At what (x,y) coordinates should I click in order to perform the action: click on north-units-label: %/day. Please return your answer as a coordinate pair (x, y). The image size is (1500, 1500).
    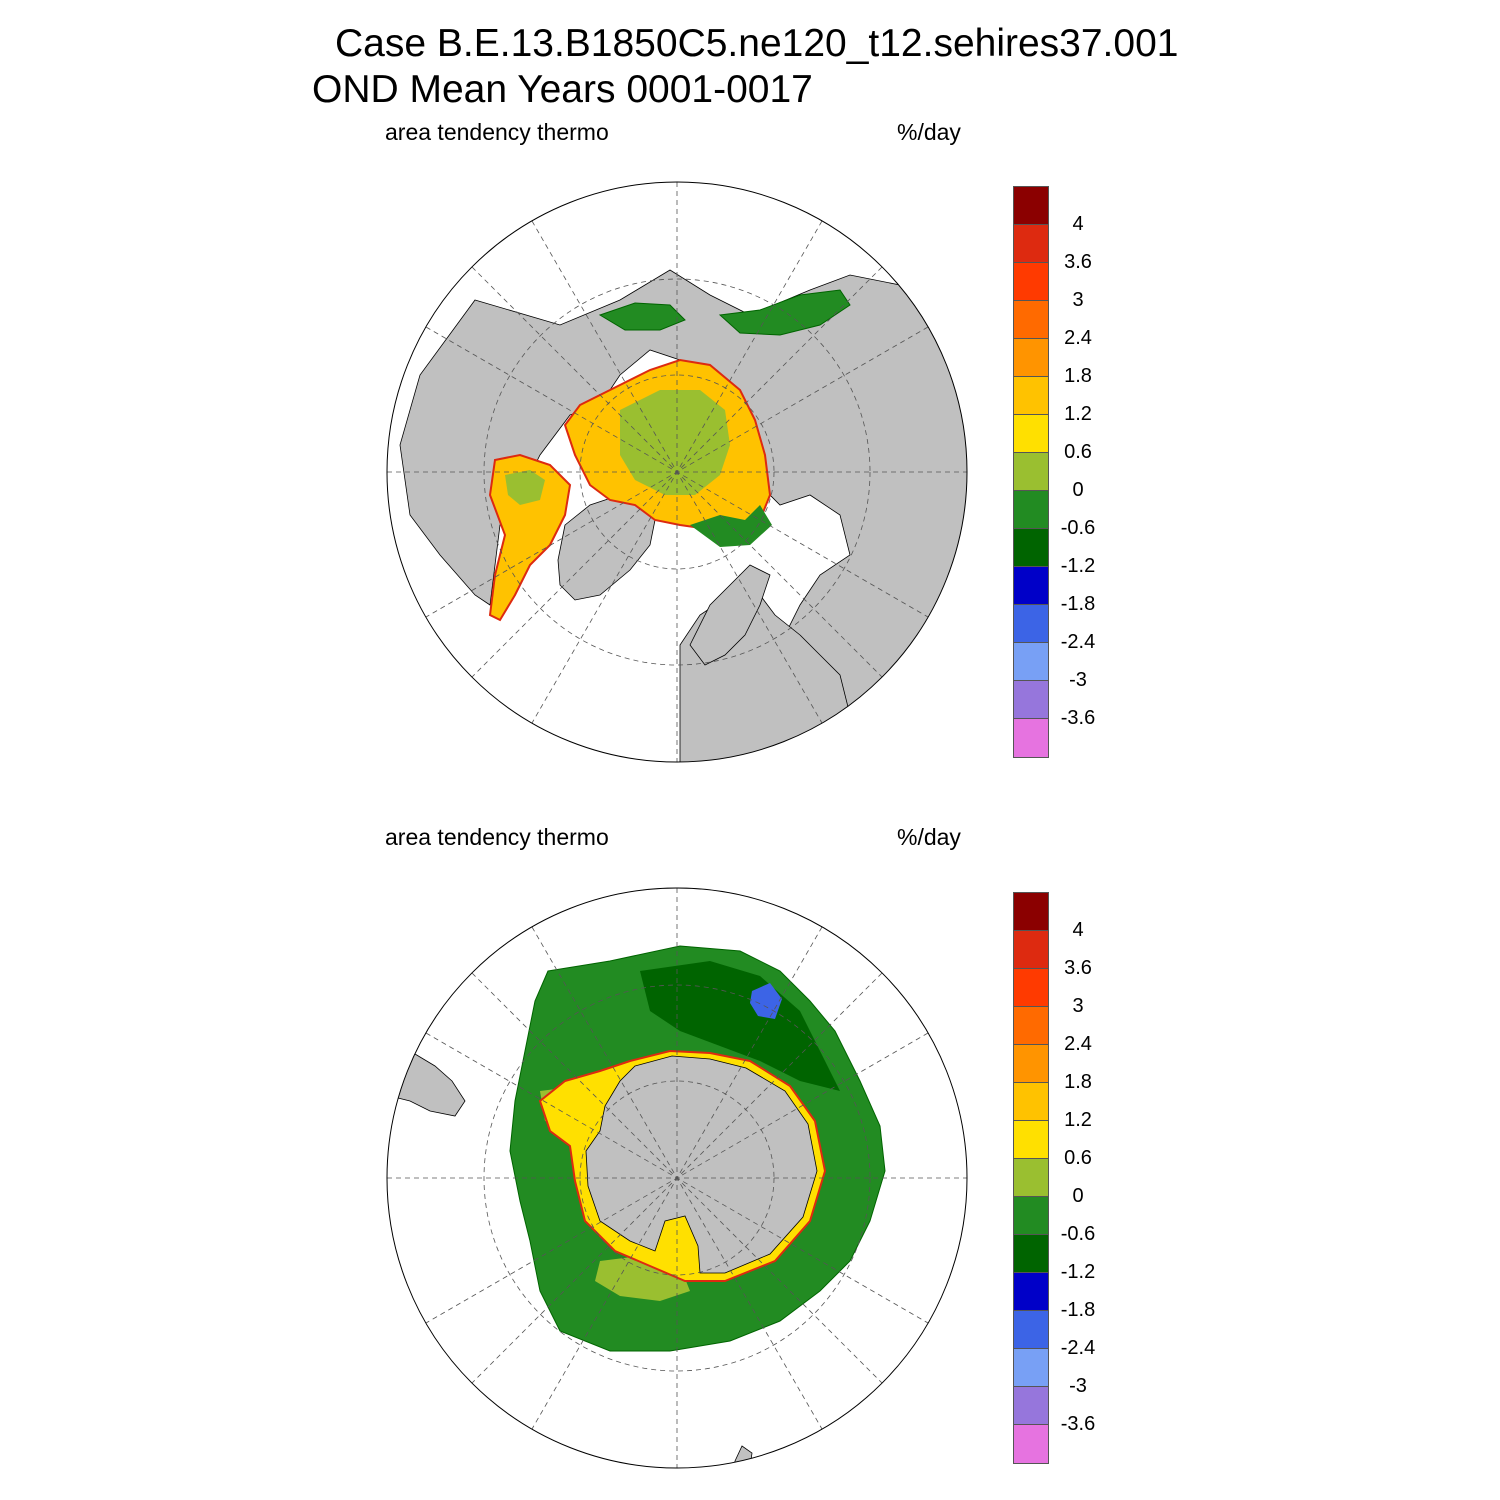
    Looking at the image, I should click on (929, 132).